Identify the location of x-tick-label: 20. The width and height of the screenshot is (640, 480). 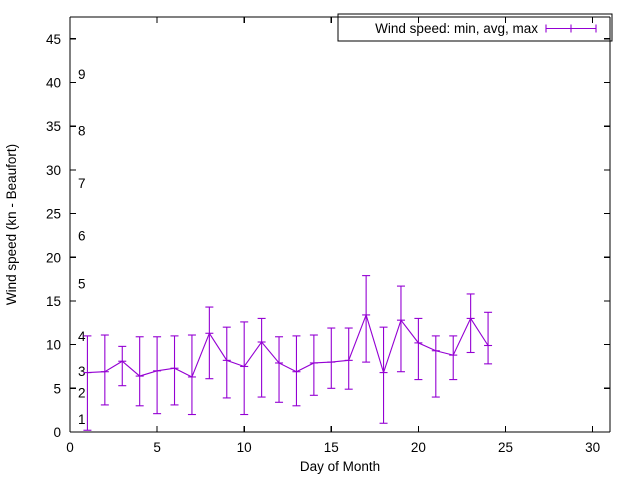
(418, 447).